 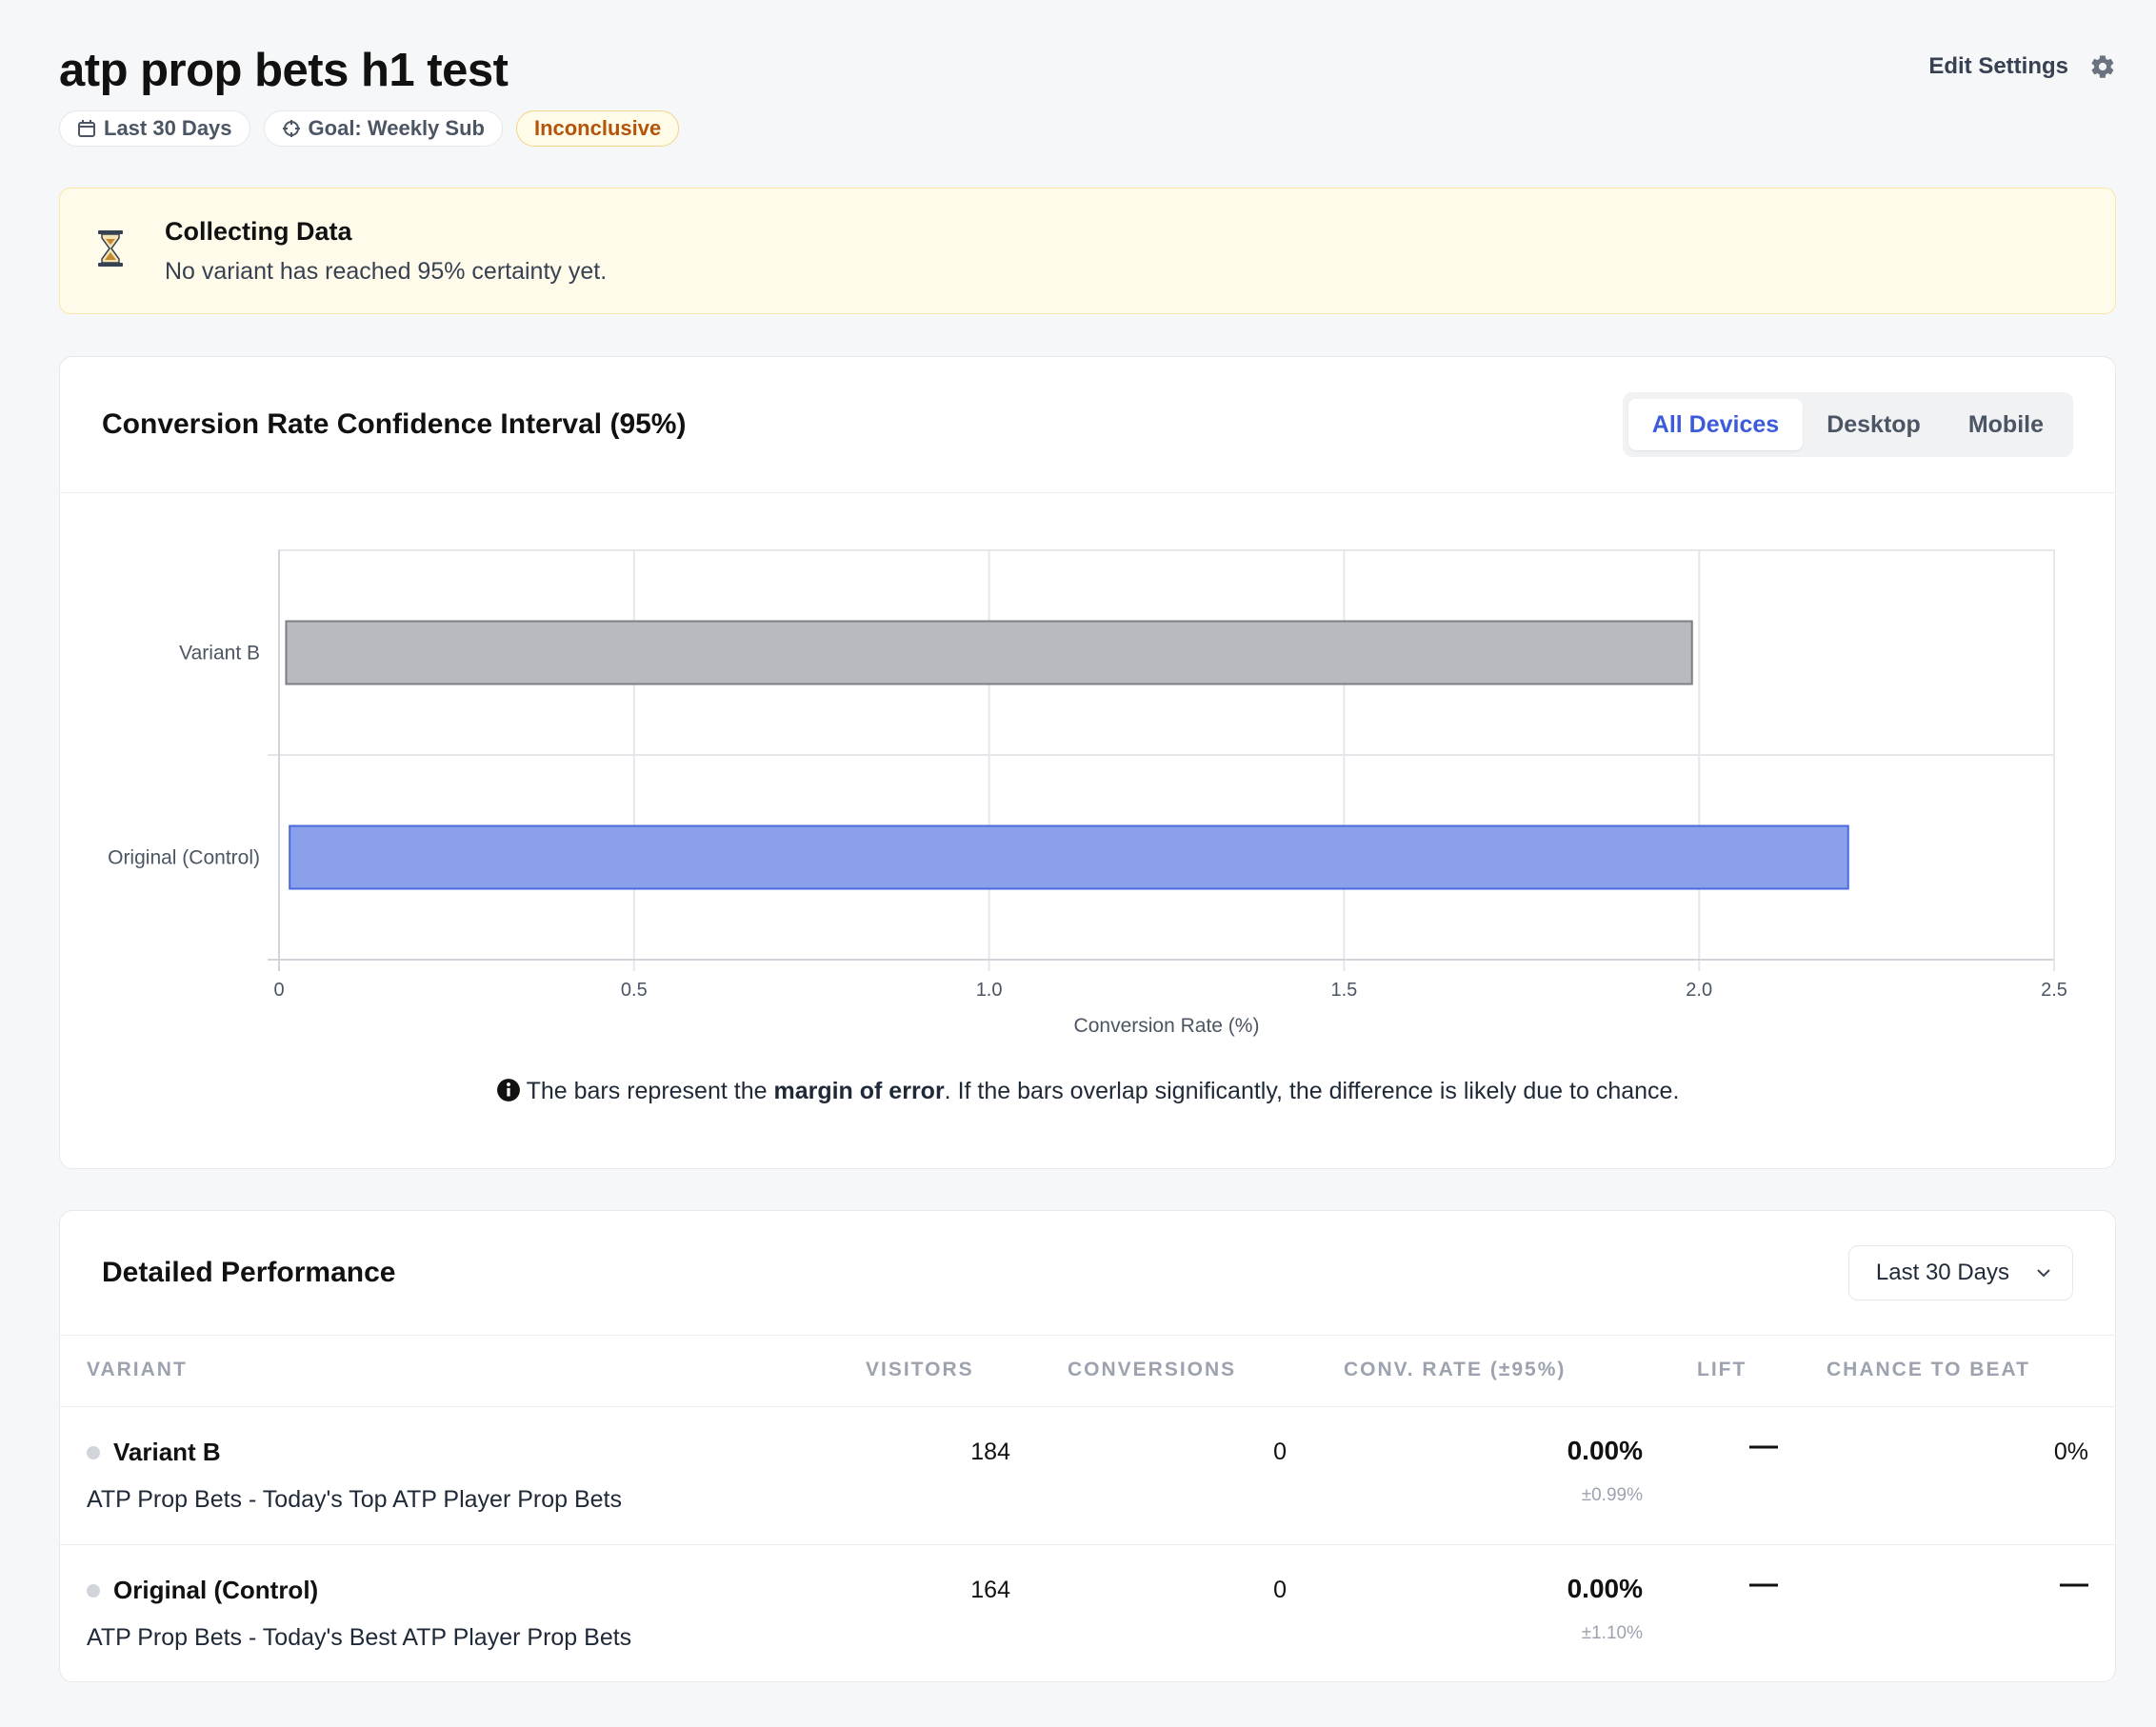 I want to click on chance-value: 0%, so click(x=2070, y=1452).